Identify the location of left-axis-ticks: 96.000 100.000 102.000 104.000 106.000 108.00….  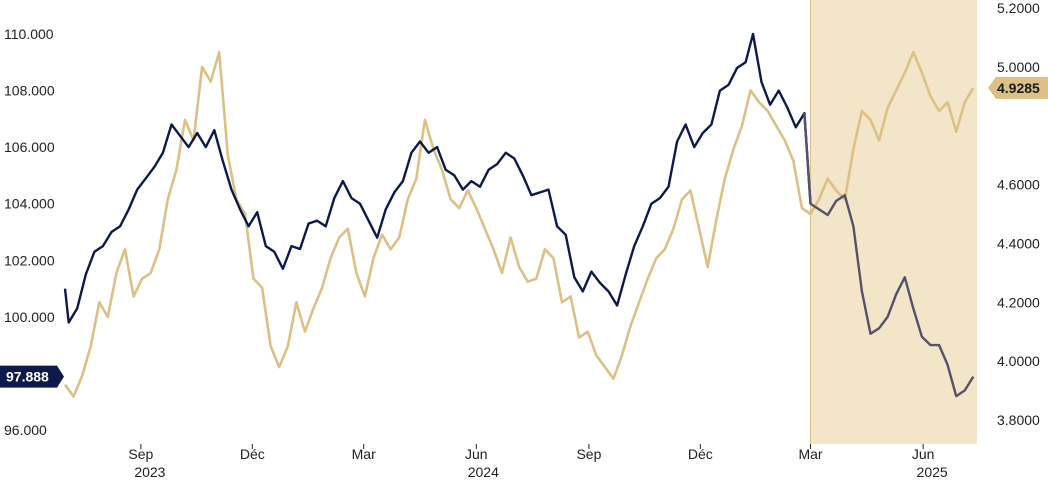
(29, 232).